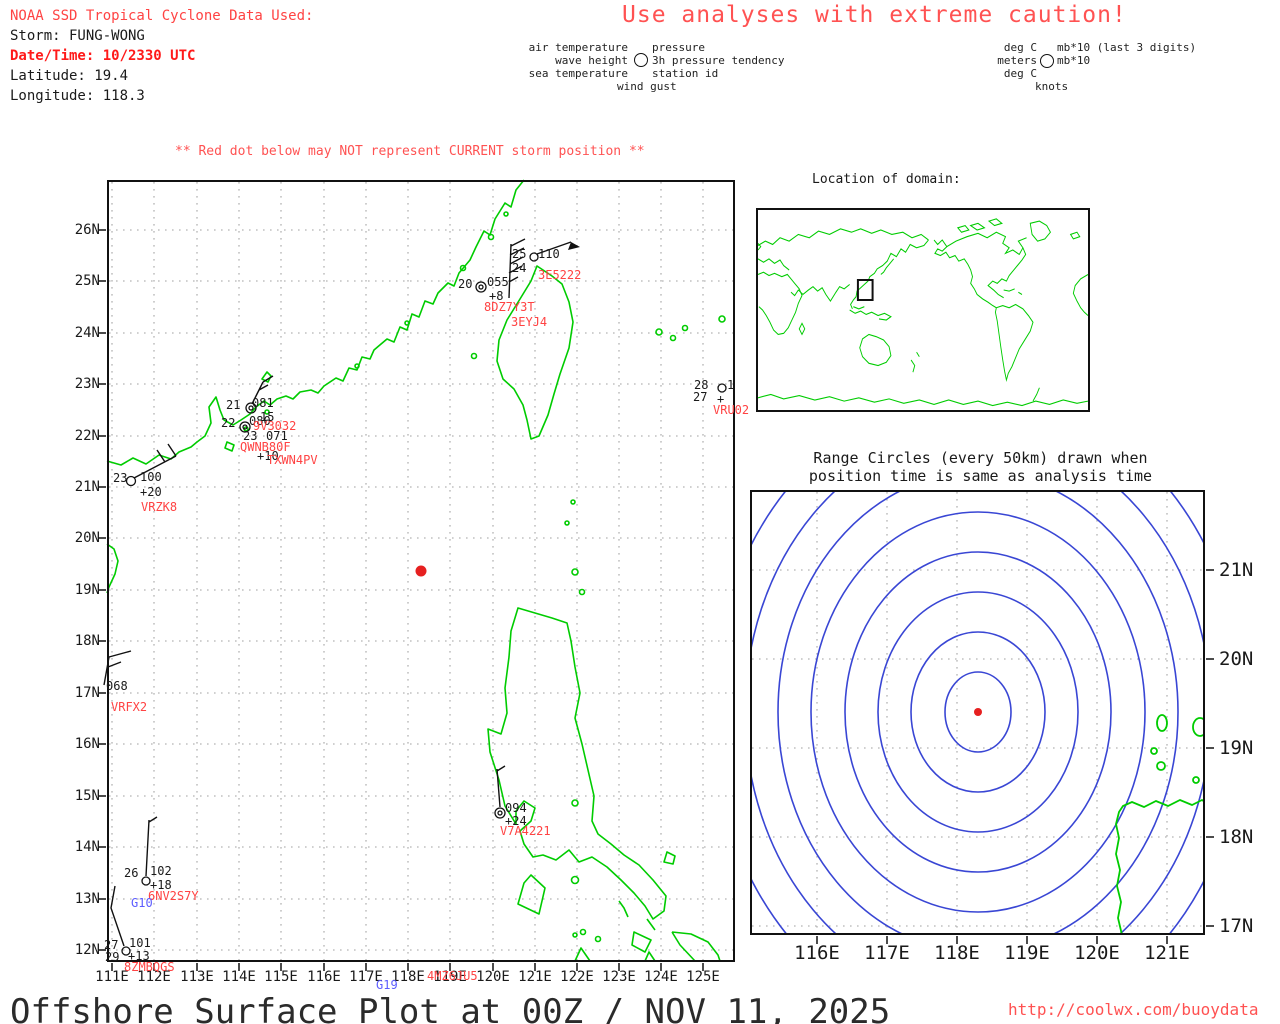 Image resolution: width=1280 pixels, height=1024 pixels. I want to click on legend-unit-knots: knots, so click(1052, 86).